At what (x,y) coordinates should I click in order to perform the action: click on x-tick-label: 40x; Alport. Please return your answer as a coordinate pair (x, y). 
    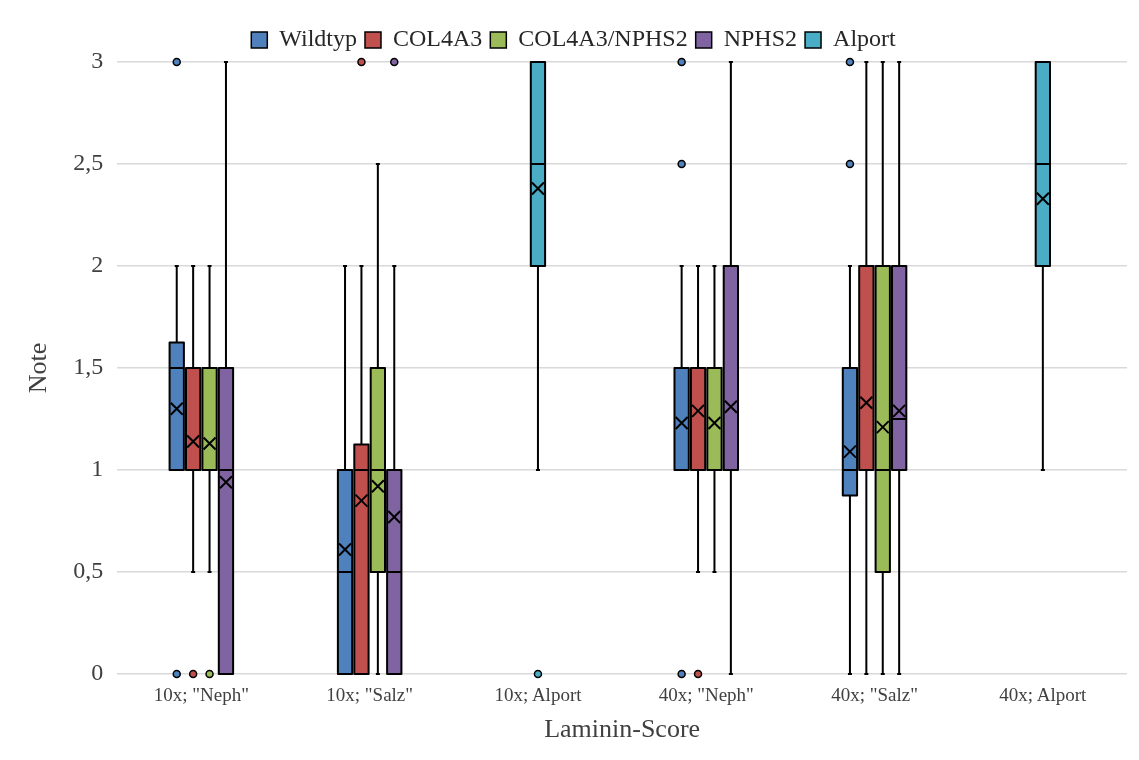
    Looking at the image, I should click on (1043, 695).